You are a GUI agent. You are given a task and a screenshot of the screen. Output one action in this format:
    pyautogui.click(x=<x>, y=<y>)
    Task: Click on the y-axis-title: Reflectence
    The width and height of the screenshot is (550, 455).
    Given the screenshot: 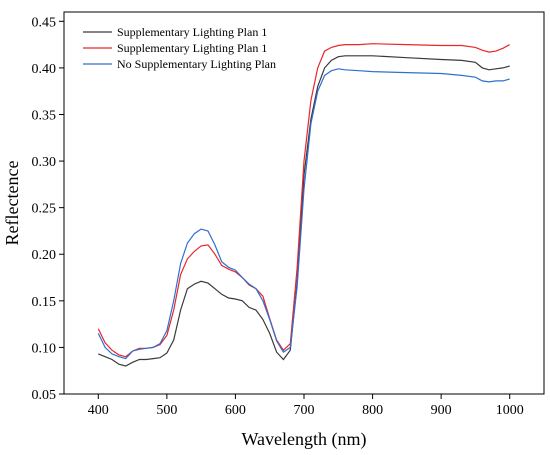 What is the action you would take?
    pyautogui.click(x=12, y=203)
    